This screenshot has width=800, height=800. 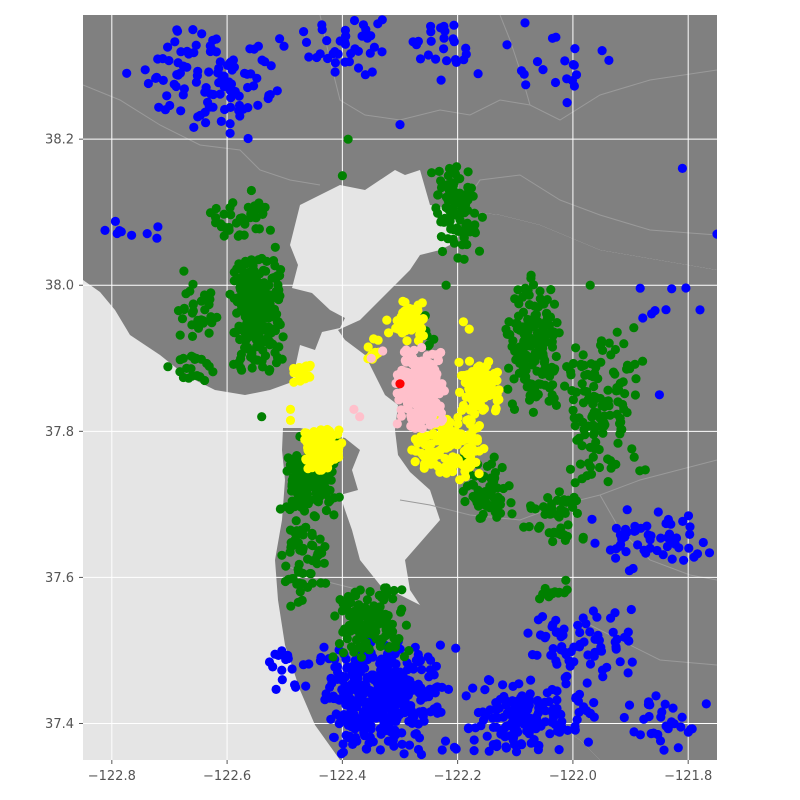 I want to click on y-tick-label: 38.2, so click(x=59, y=140).